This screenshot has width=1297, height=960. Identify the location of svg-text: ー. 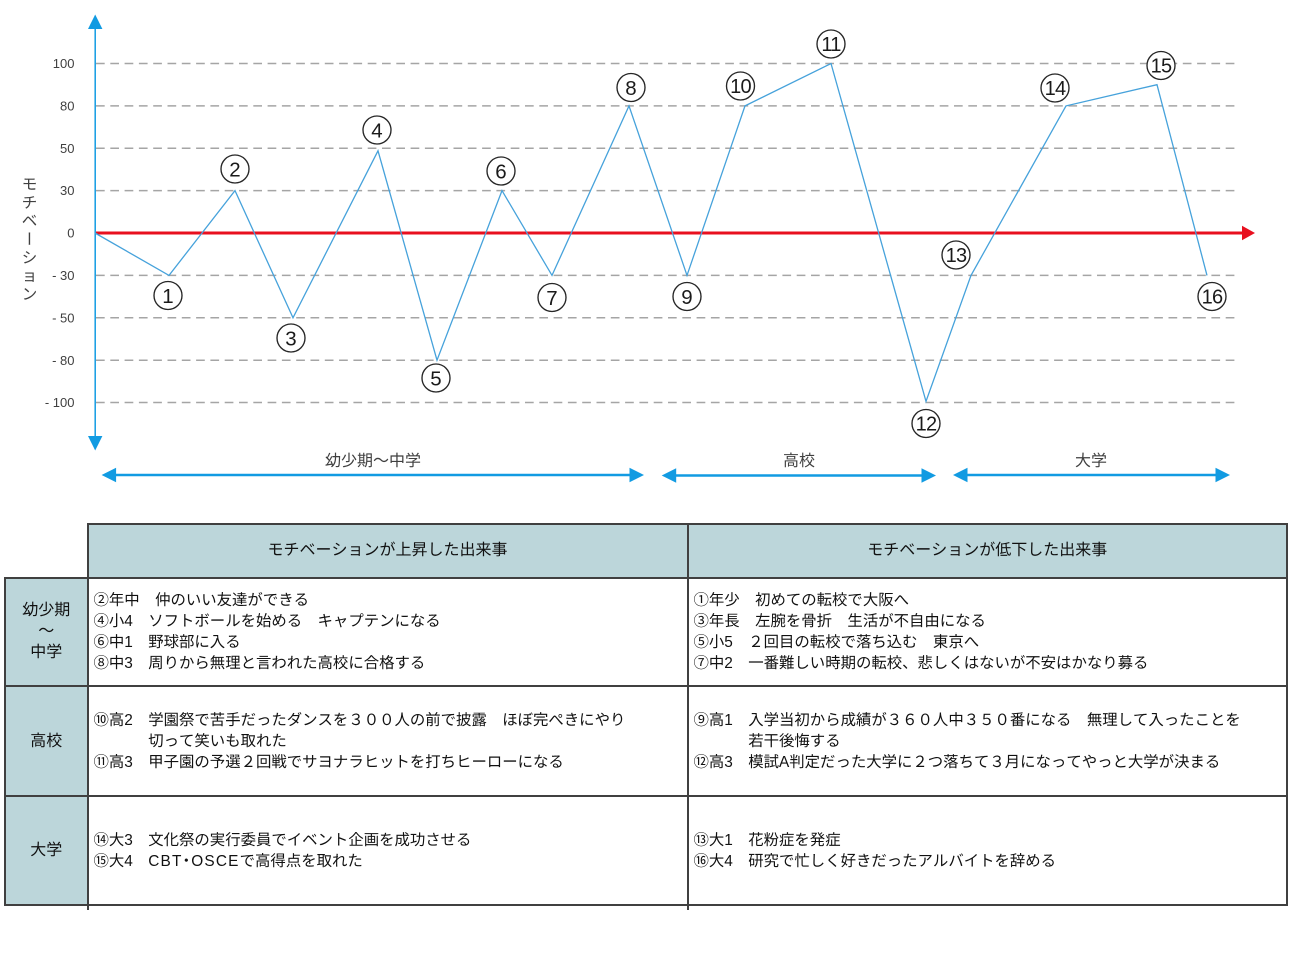
(30, 239).